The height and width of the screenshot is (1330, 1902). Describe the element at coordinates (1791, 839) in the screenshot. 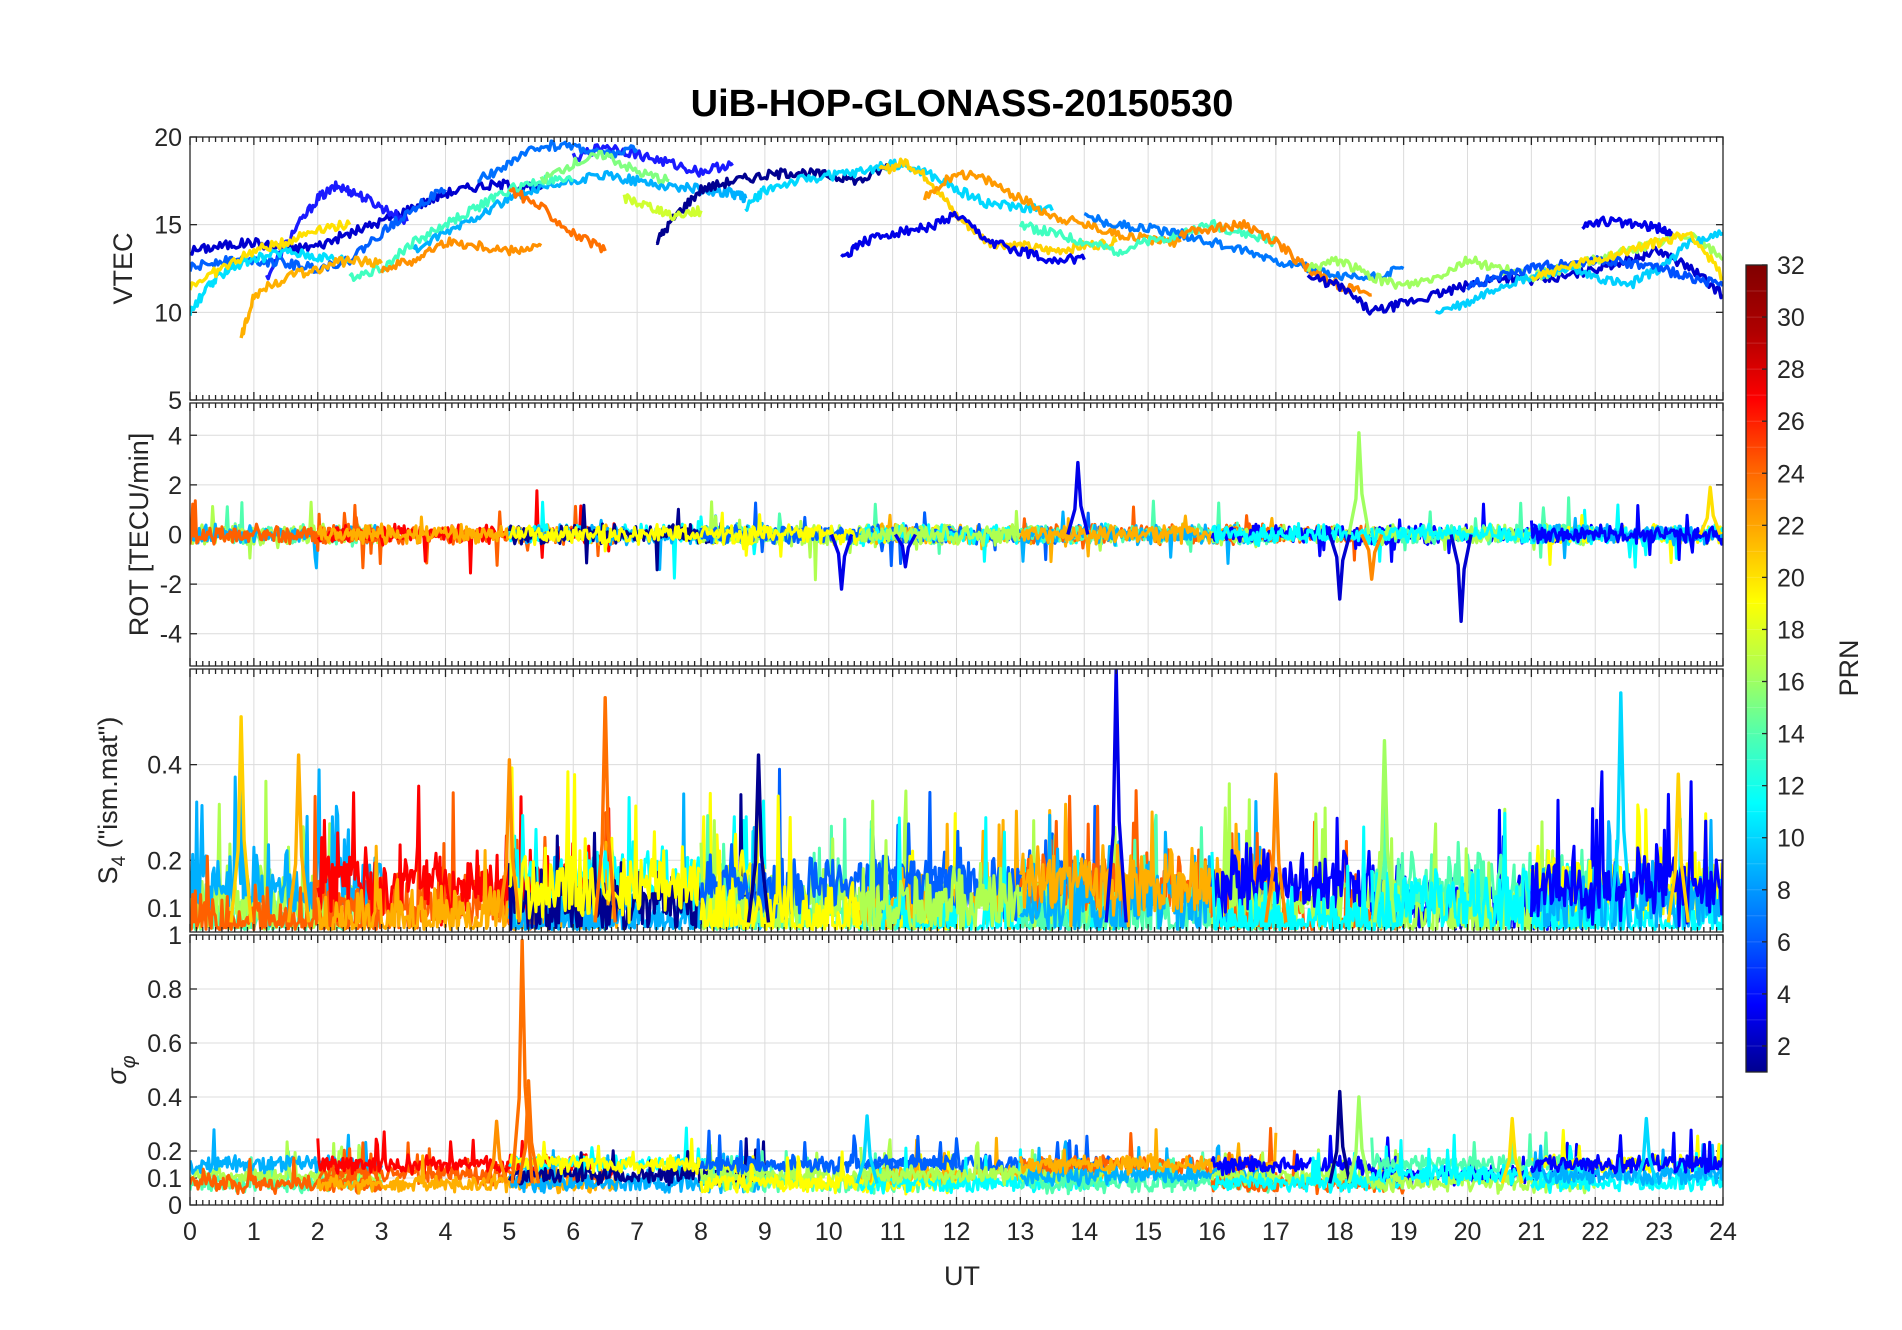

I see `colorbar-tick-label: 10` at that location.